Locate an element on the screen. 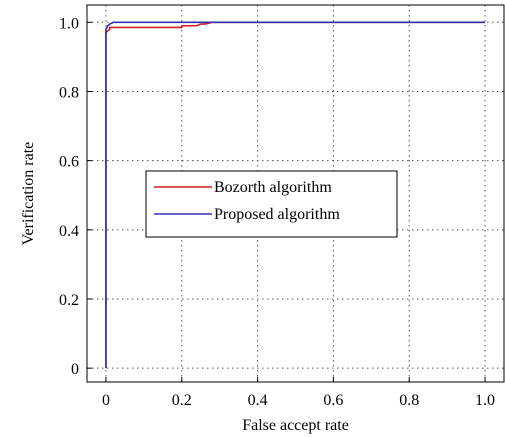 The width and height of the screenshot is (505, 437). x-axis-label: False accept rate is located at coordinates (295, 425).